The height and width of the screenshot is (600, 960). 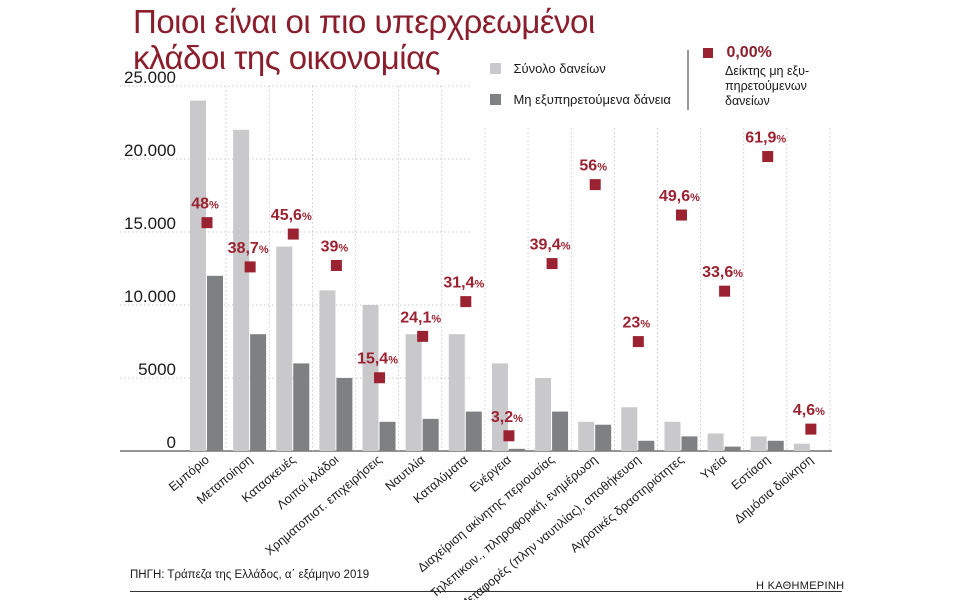 What do you see at coordinates (767, 71) in the screenshot?
I see `legend-rate-line-1: Δείκτης μη εξυ-` at bounding box center [767, 71].